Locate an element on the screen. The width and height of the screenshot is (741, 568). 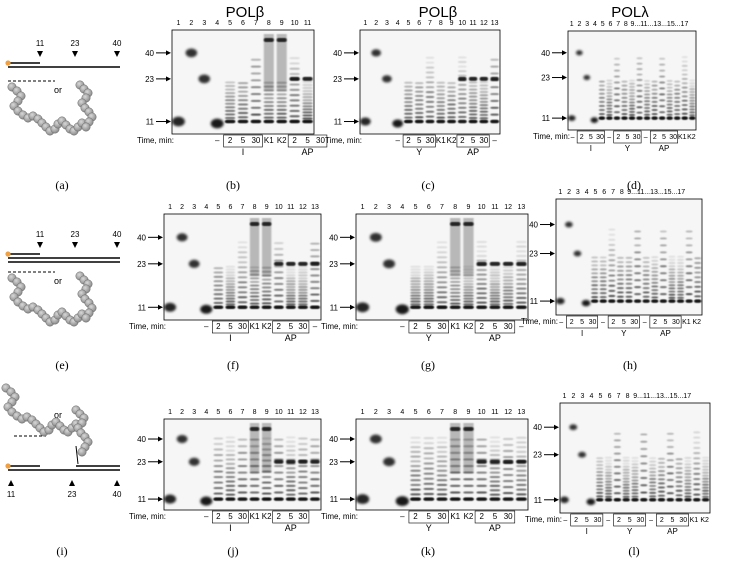
lane-number: 1 is located at coordinates (170, 207).